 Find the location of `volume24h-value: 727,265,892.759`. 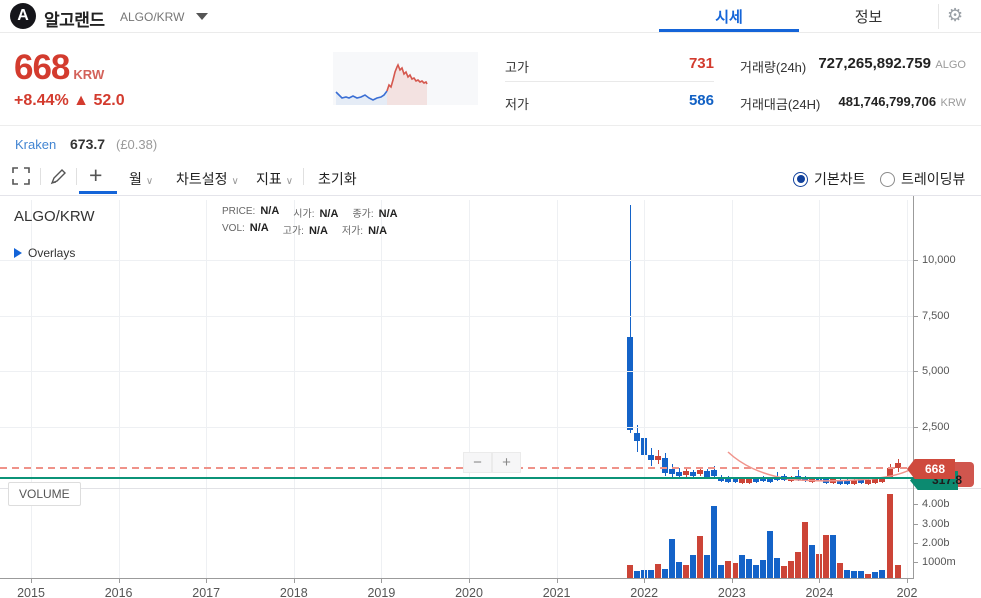

volume24h-value: 727,265,892.759 is located at coordinates (874, 63).